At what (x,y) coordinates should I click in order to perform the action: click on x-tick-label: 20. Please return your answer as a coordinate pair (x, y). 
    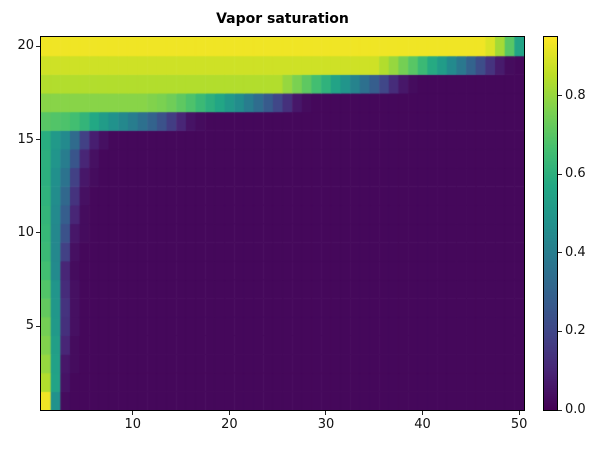
    Looking at the image, I should click on (229, 424).